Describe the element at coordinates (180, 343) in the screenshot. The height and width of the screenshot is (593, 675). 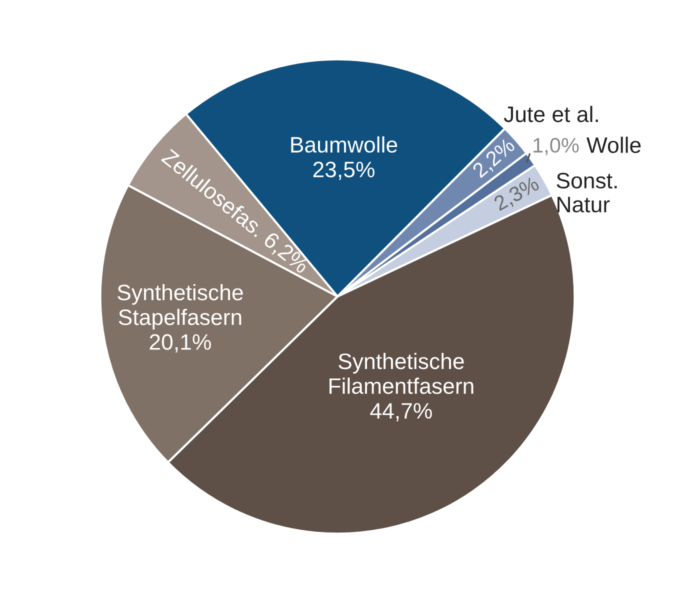
I see `data-label: 20,1%` at that location.